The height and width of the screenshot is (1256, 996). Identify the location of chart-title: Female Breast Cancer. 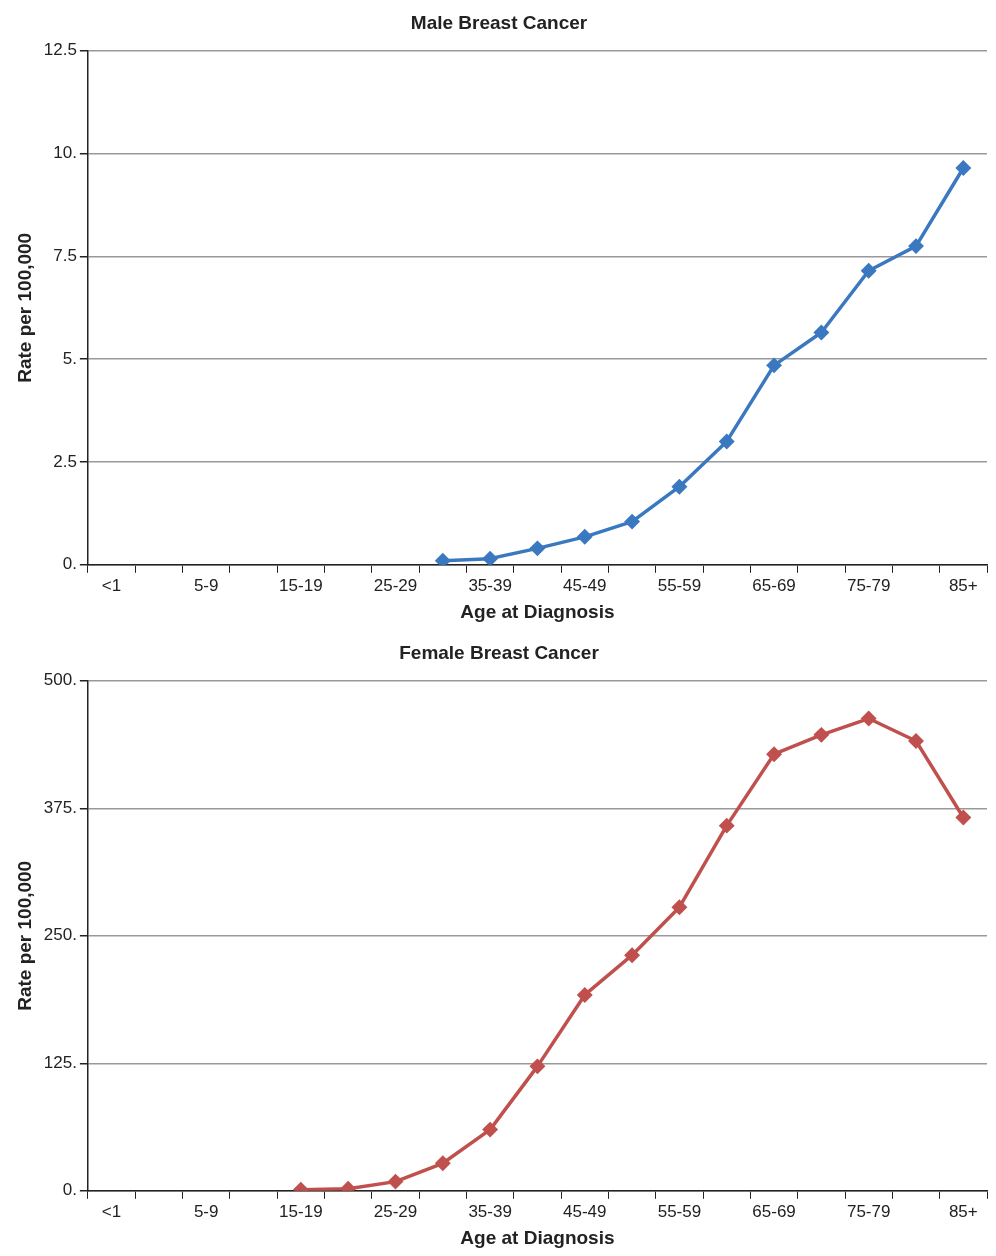
(499, 652).